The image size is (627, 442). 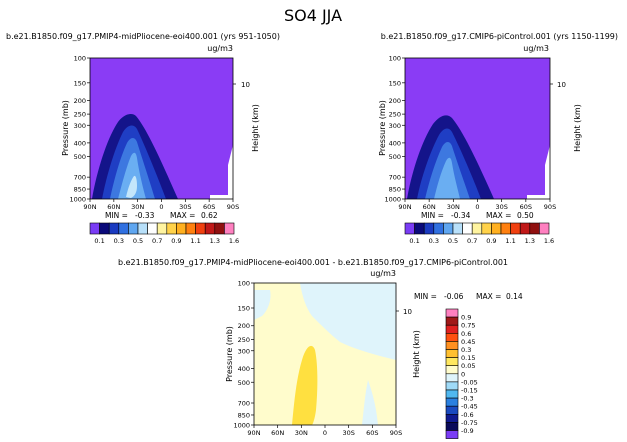 What do you see at coordinates (407, 312) in the screenshot?
I see `panel-3-right-tick-label: 10` at bounding box center [407, 312].